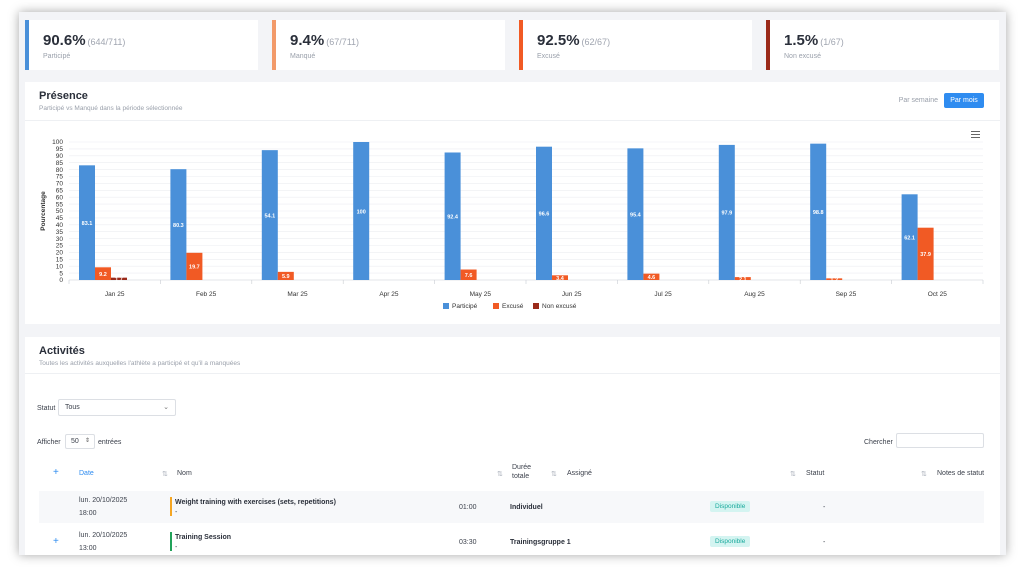 The image size is (1024, 572). What do you see at coordinates (141, 45) in the screenshot?
I see `stat-card-participated: 90.6% (644/711) Participé` at bounding box center [141, 45].